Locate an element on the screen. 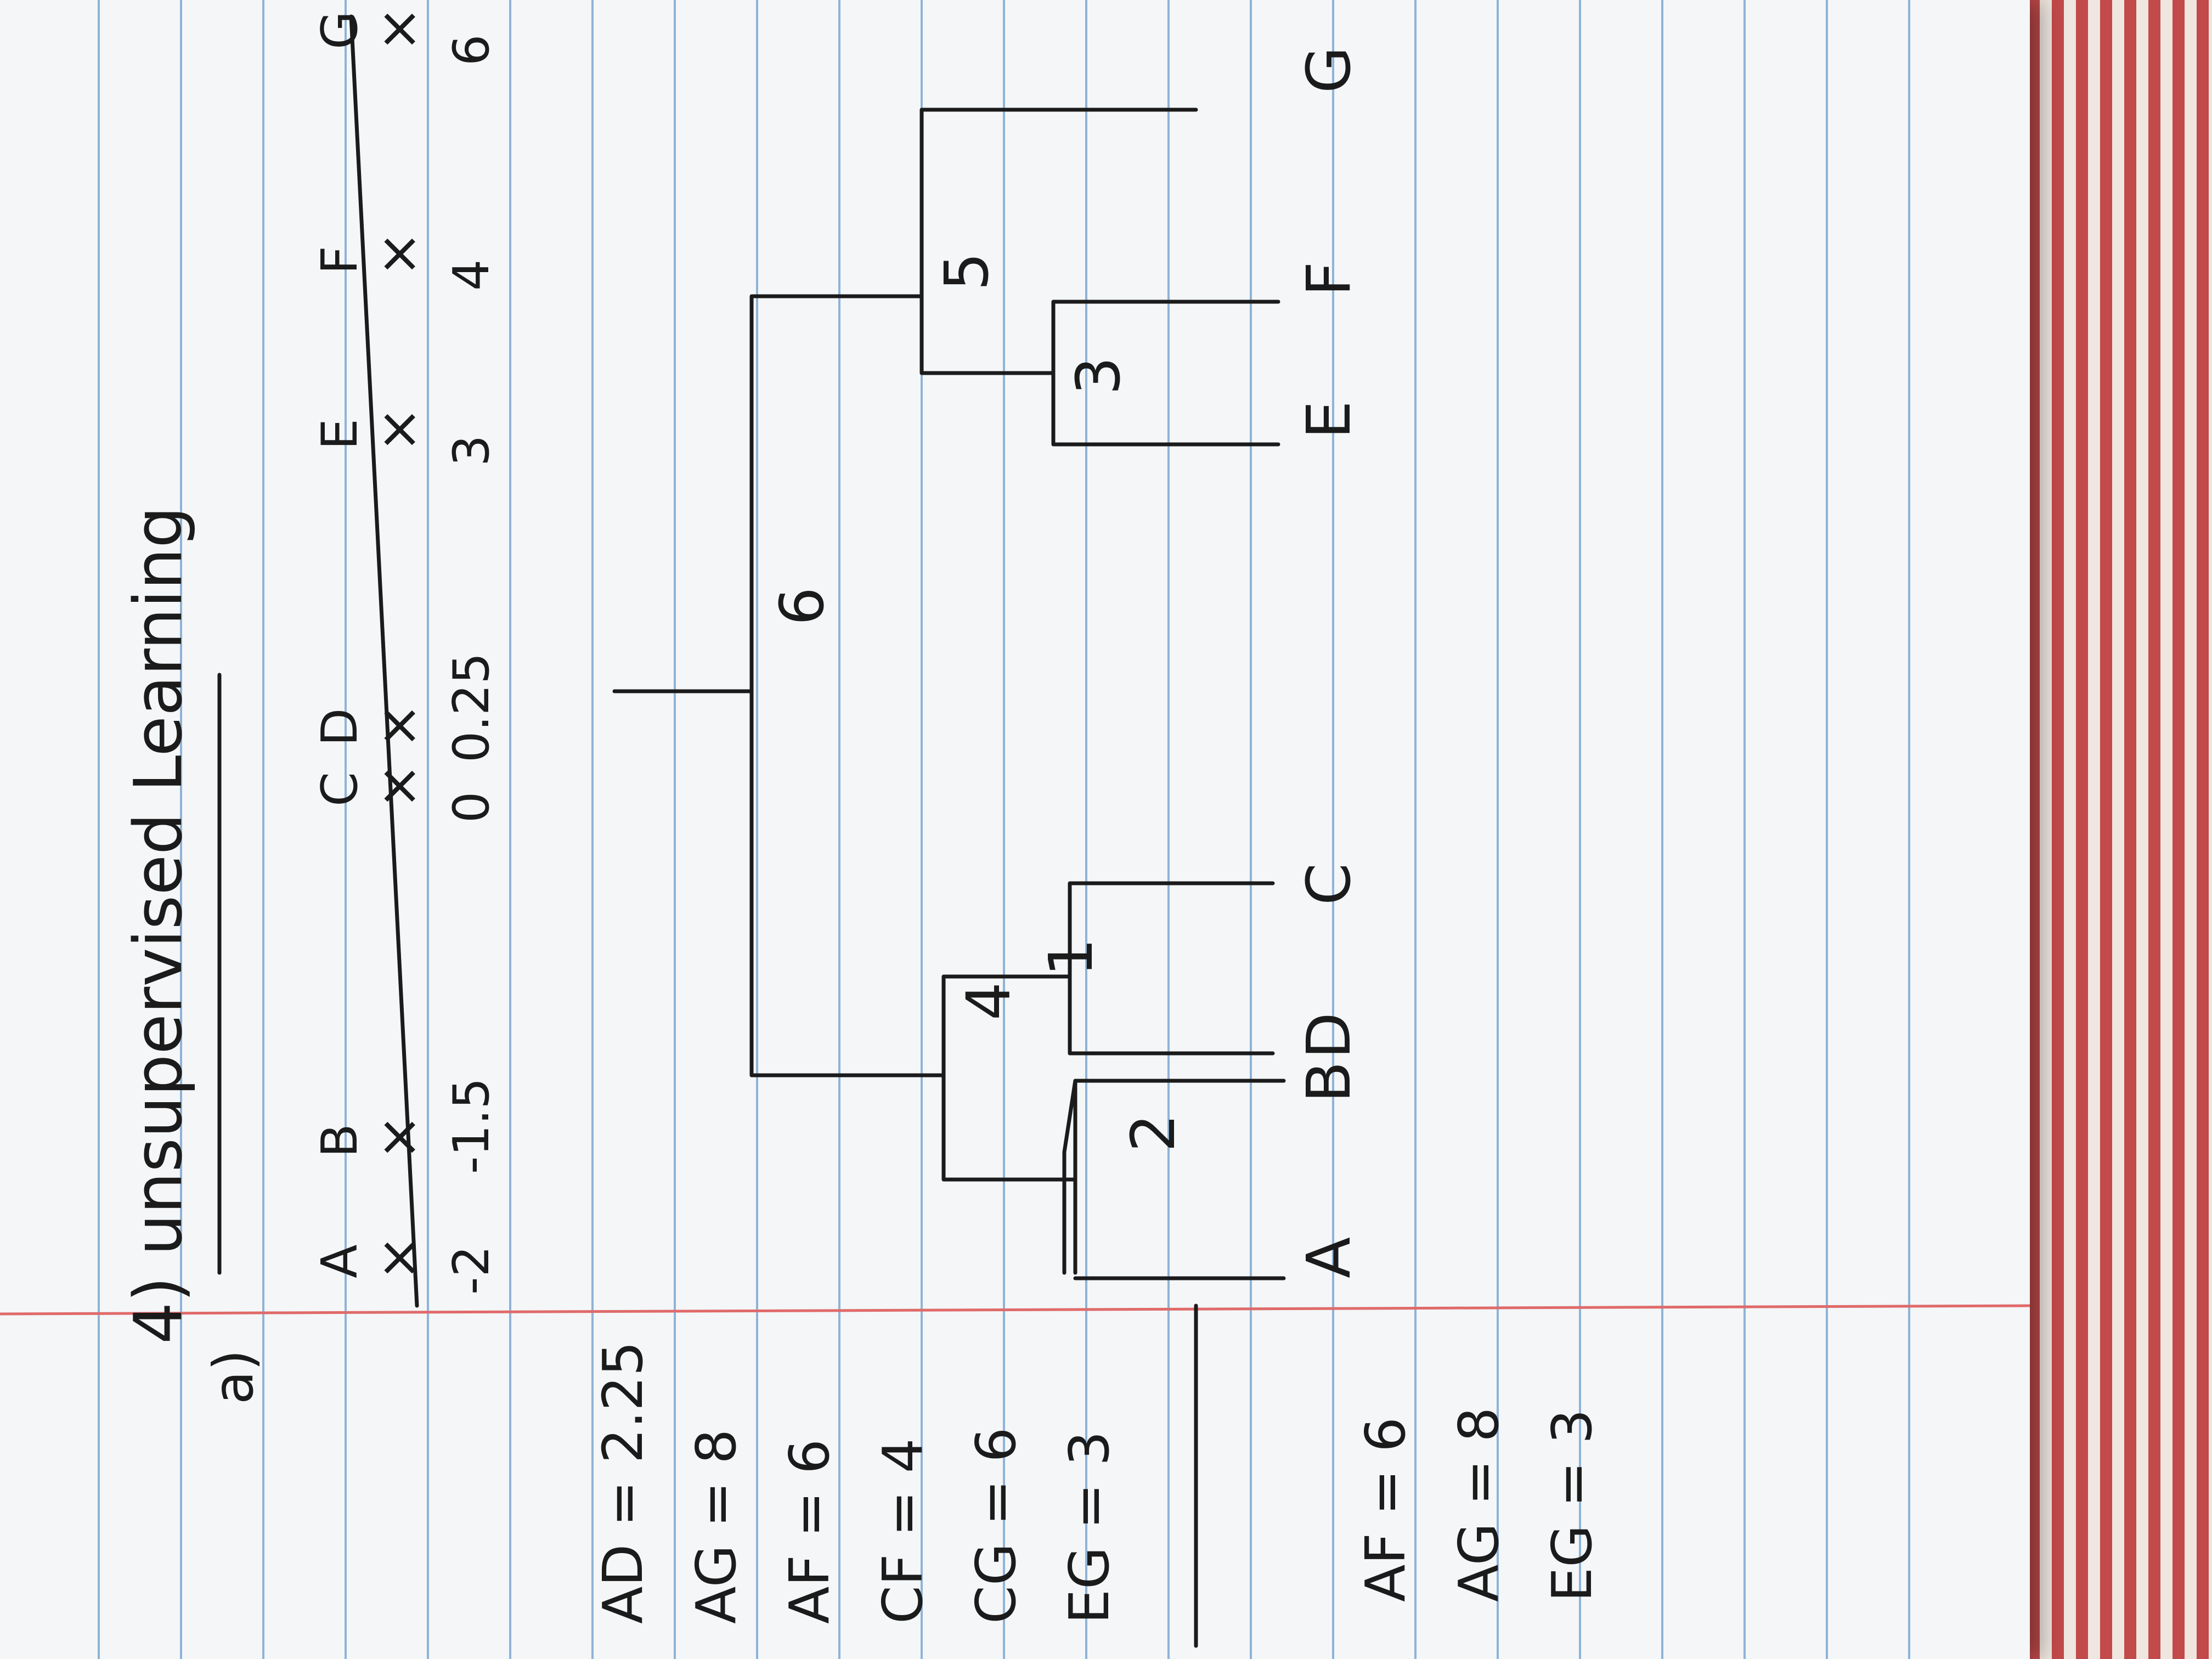 The image size is (2212, 1659). point-value-f: 4 is located at coordinates (472, 275).